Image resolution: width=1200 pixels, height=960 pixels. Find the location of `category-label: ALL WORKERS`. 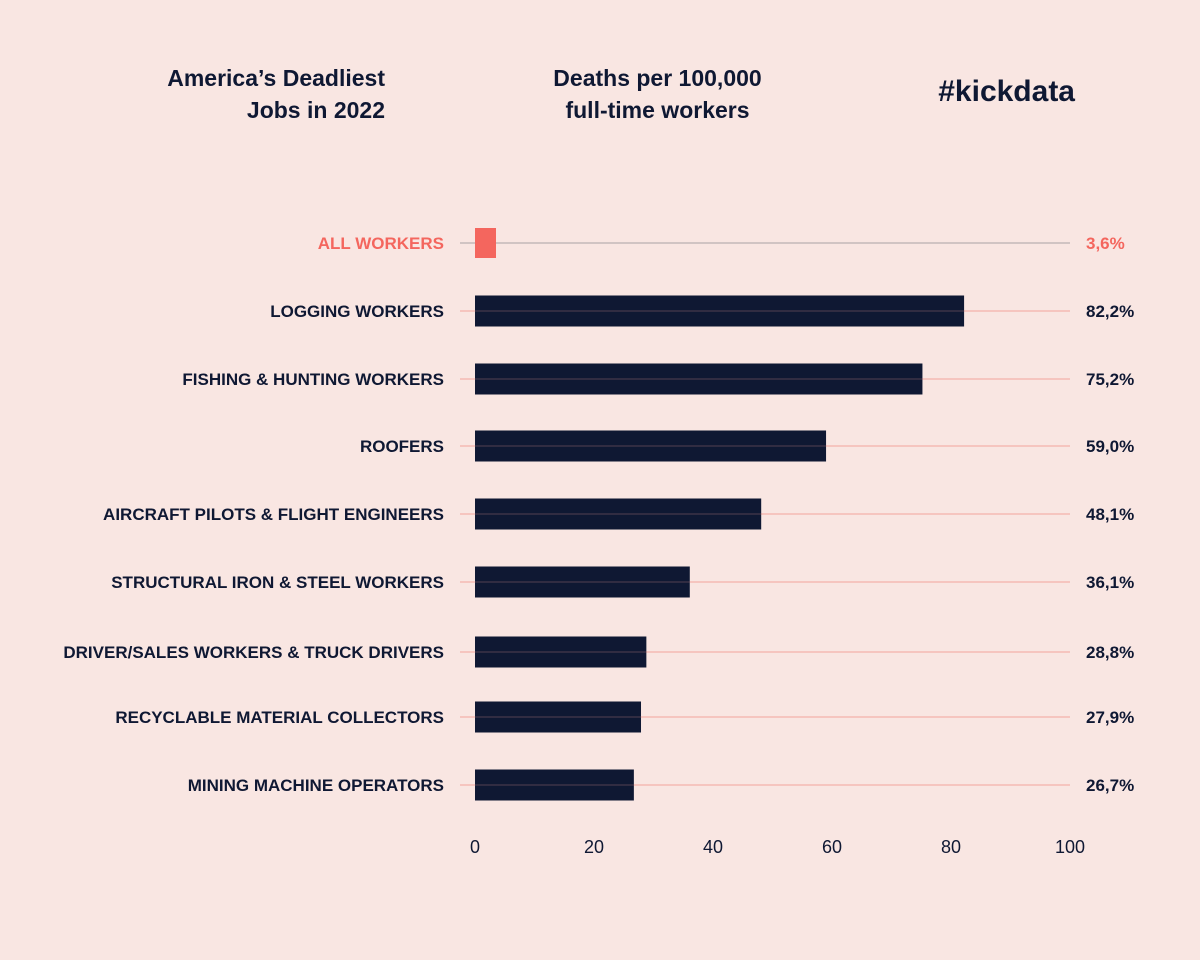

category-label: ALL WORKERS is located at coordinates (381, 243).